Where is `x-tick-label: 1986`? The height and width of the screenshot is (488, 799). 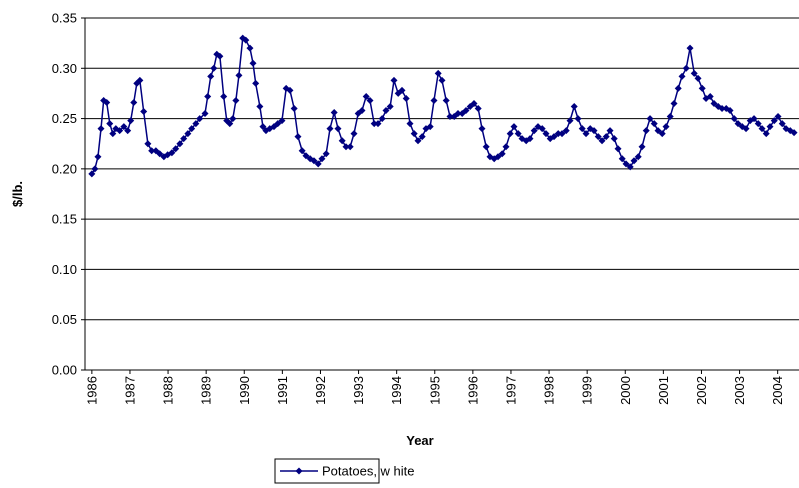
x-tick-label: 1986 is located at coordinates (91, 390).